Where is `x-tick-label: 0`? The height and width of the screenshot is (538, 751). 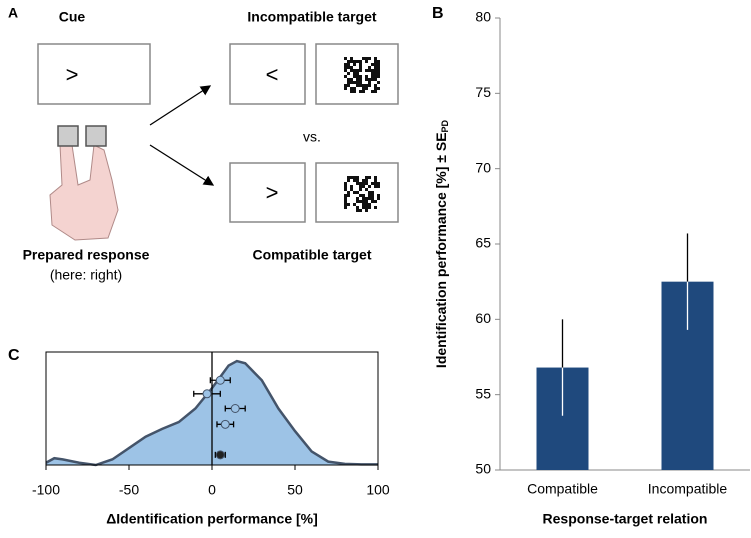 x-tick-label: 0 is located at coordinates (212, 490).